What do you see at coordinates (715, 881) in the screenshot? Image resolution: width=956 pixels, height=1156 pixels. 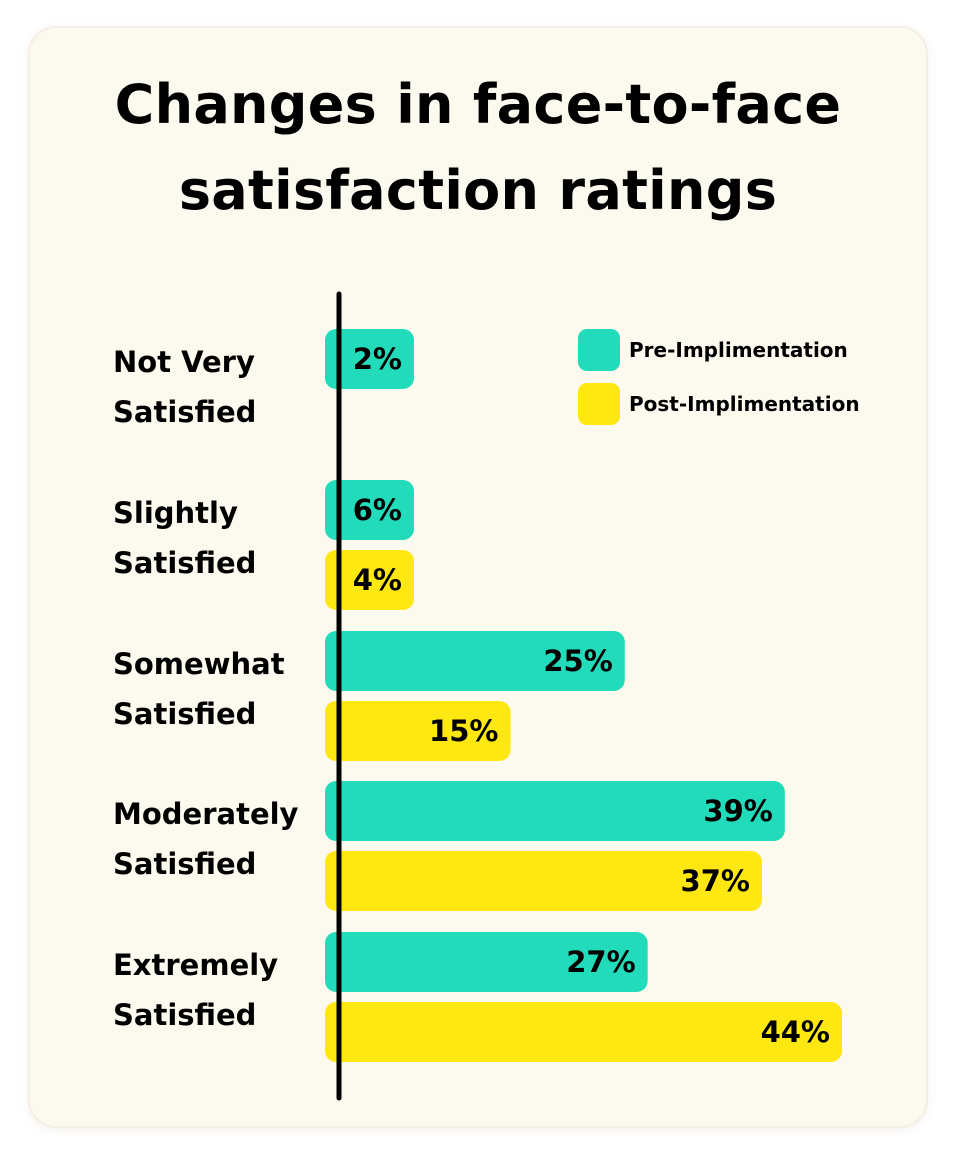 I see `bar-value-label: 37%` at bounding box center [715, 881].